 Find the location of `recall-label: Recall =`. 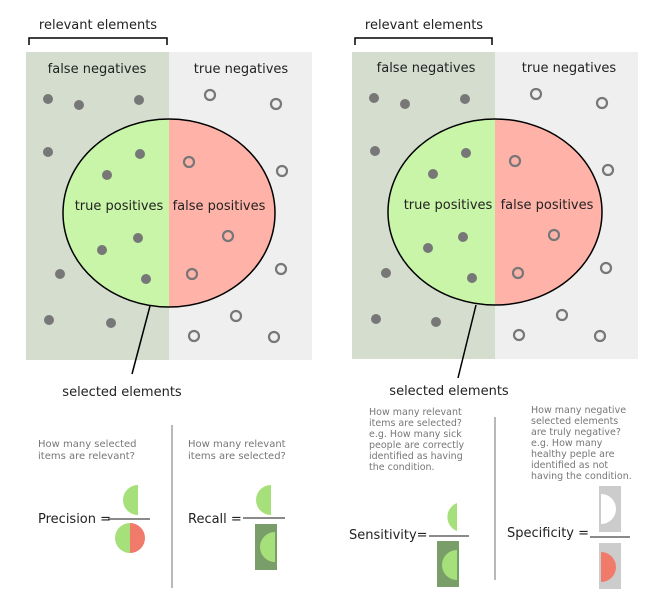

recall-label: Recall = is located at coordinates (215, 519).